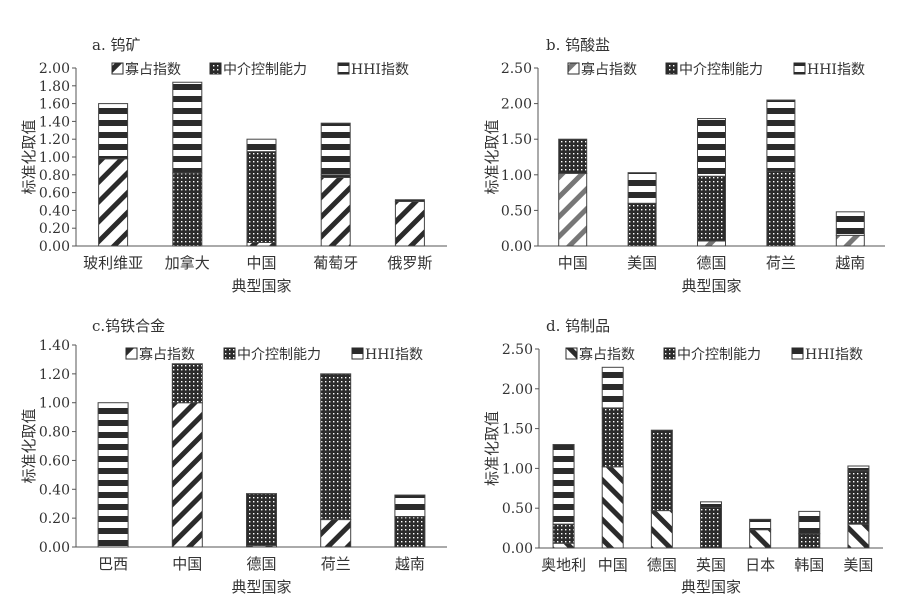 This screenshot has width=907, height=608. I want to click on y-tick-label: 1.50, so click(517, 430).